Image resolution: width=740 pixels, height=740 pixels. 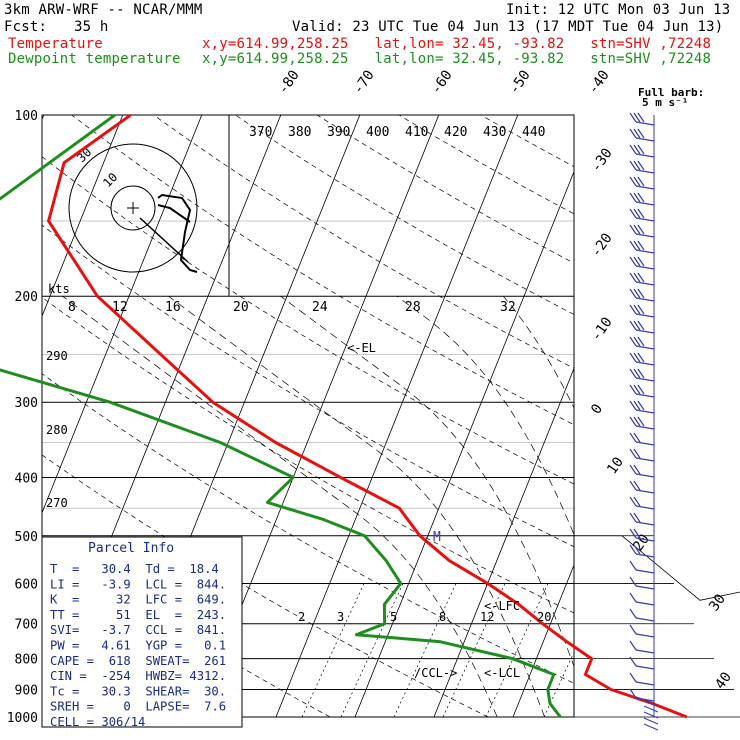 I want to click on hodograph-speed-label: 32, so click(x=508, y=307).